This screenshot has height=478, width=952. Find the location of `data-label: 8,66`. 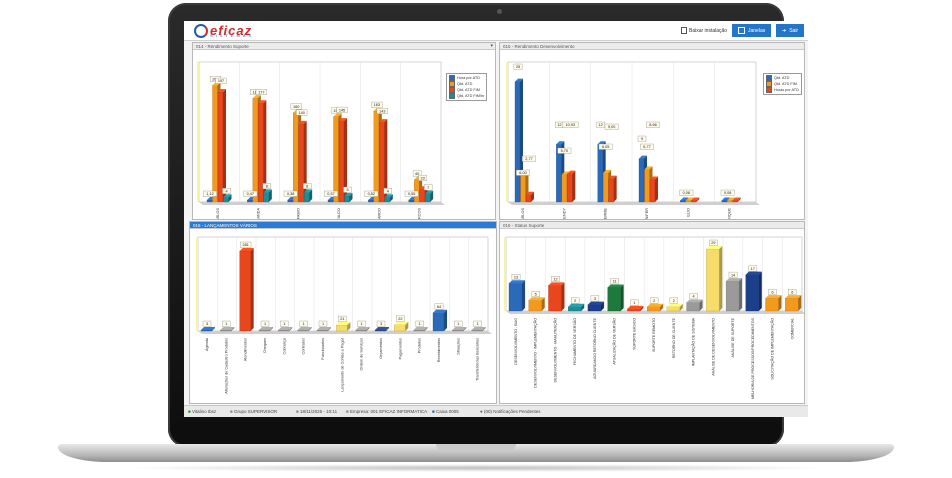

data-label: 8,66 is located at coordinates (652, 125).